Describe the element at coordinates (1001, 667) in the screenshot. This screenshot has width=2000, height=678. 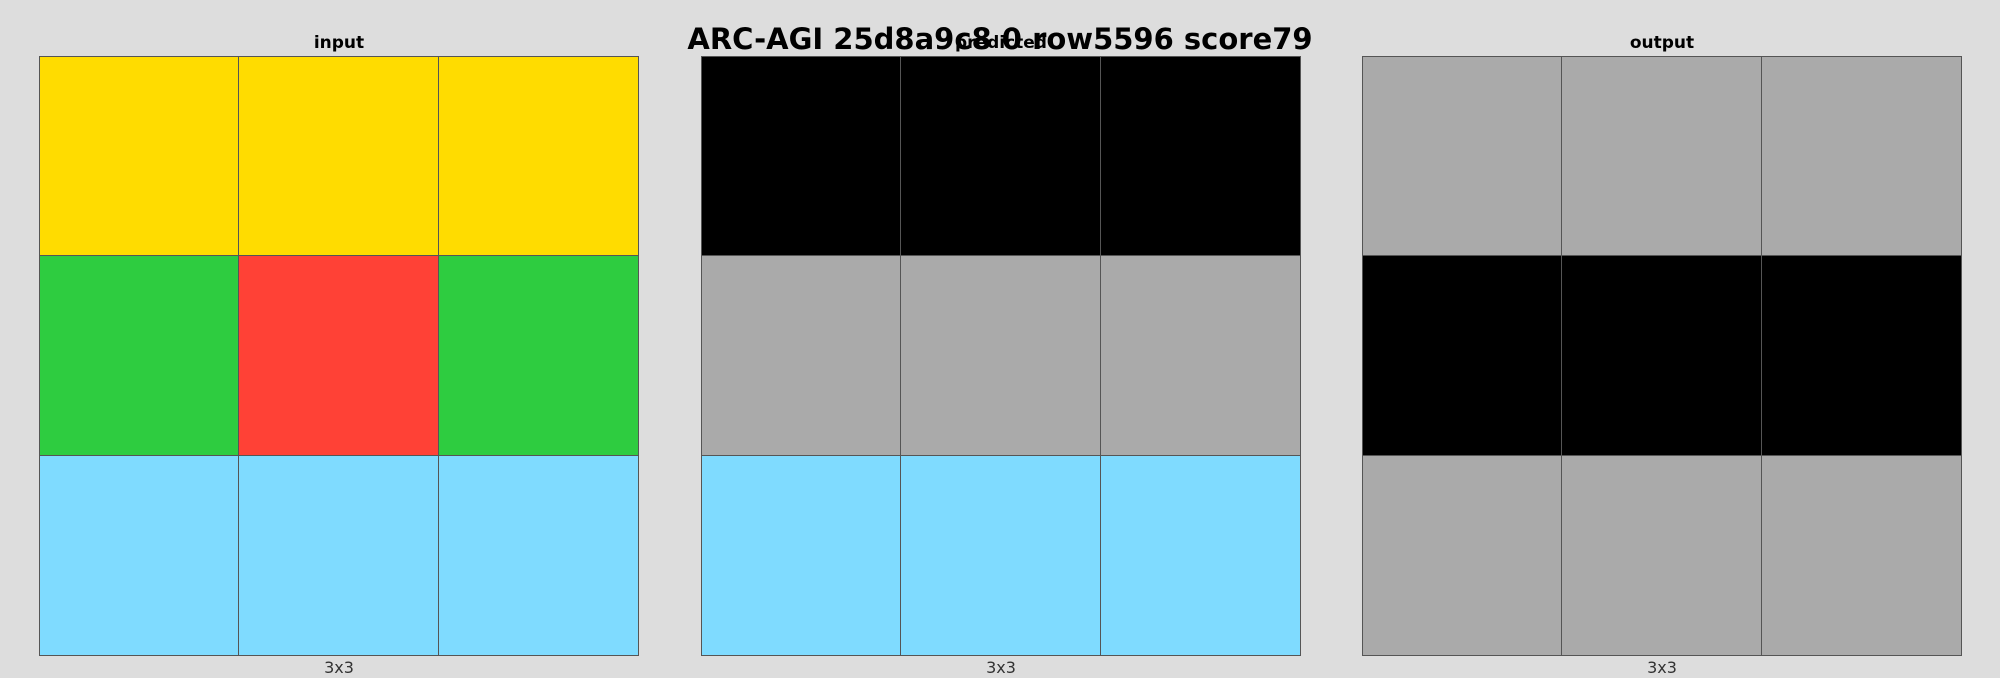
I see `predicted-size-label: 3x3` at that location.